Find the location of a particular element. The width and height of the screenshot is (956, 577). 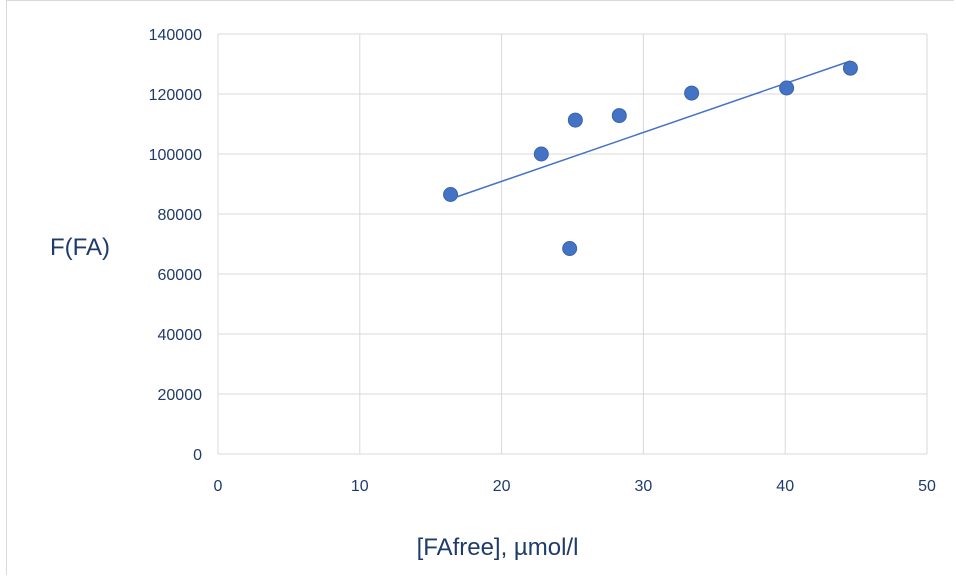

y-tick-label: 40000 is located at coordinates (180, 335).